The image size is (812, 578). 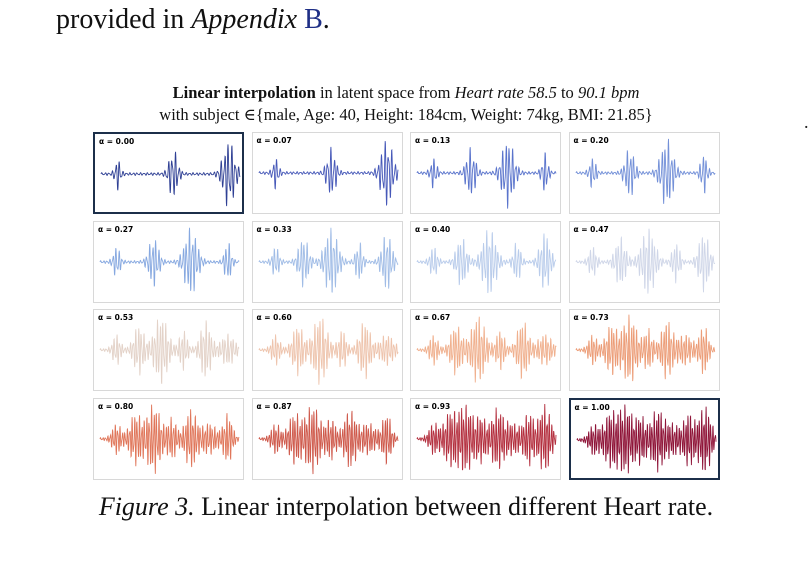 What do you see at coordinates (608, 92) in the screenshot?
I see `figure-title-to: 90.1 bpm` at bounding box center [608, 92].